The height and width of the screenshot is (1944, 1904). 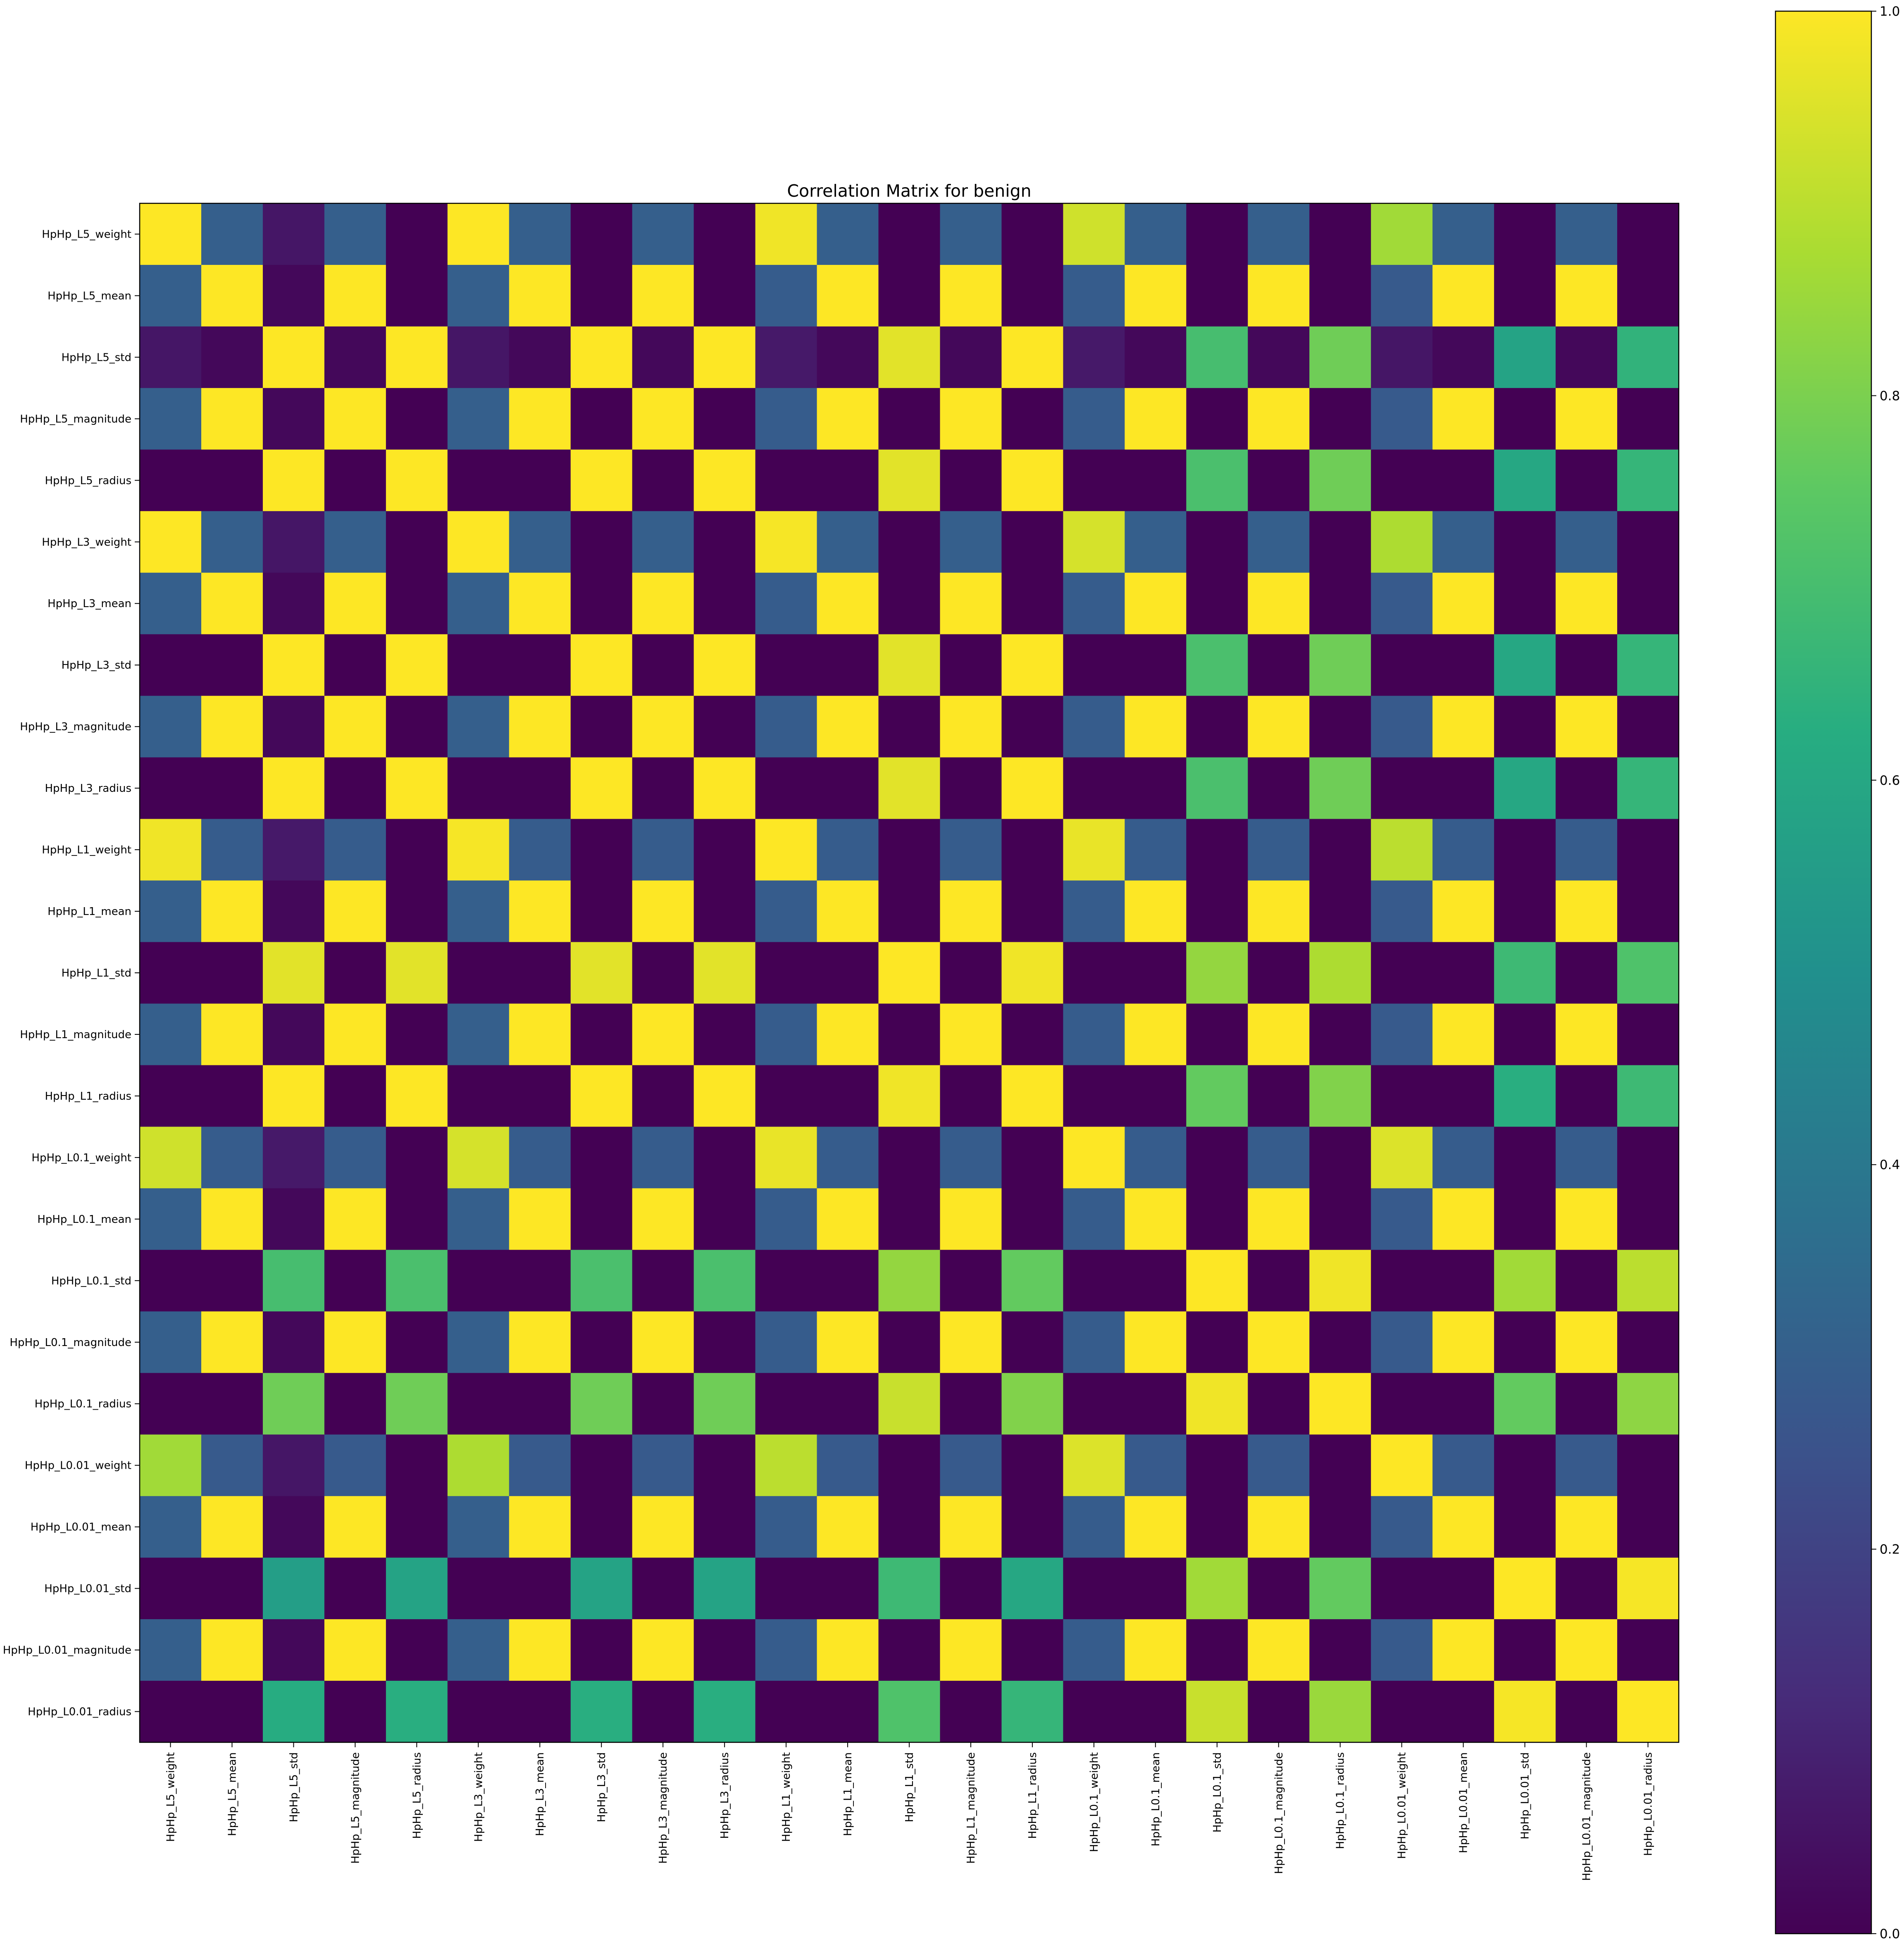 What do you see at coordinates (89, 912) in the screenshot?
I see `y-tick-label: HpHp_L1_mean` at bounding box center [89, 912].